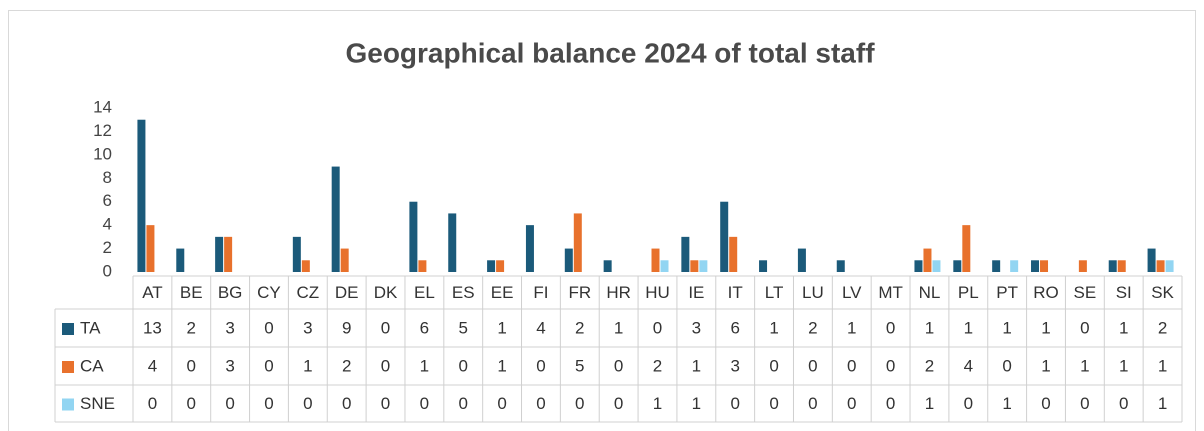  I want to click on y-tick-label: 14, so click(102, 106).